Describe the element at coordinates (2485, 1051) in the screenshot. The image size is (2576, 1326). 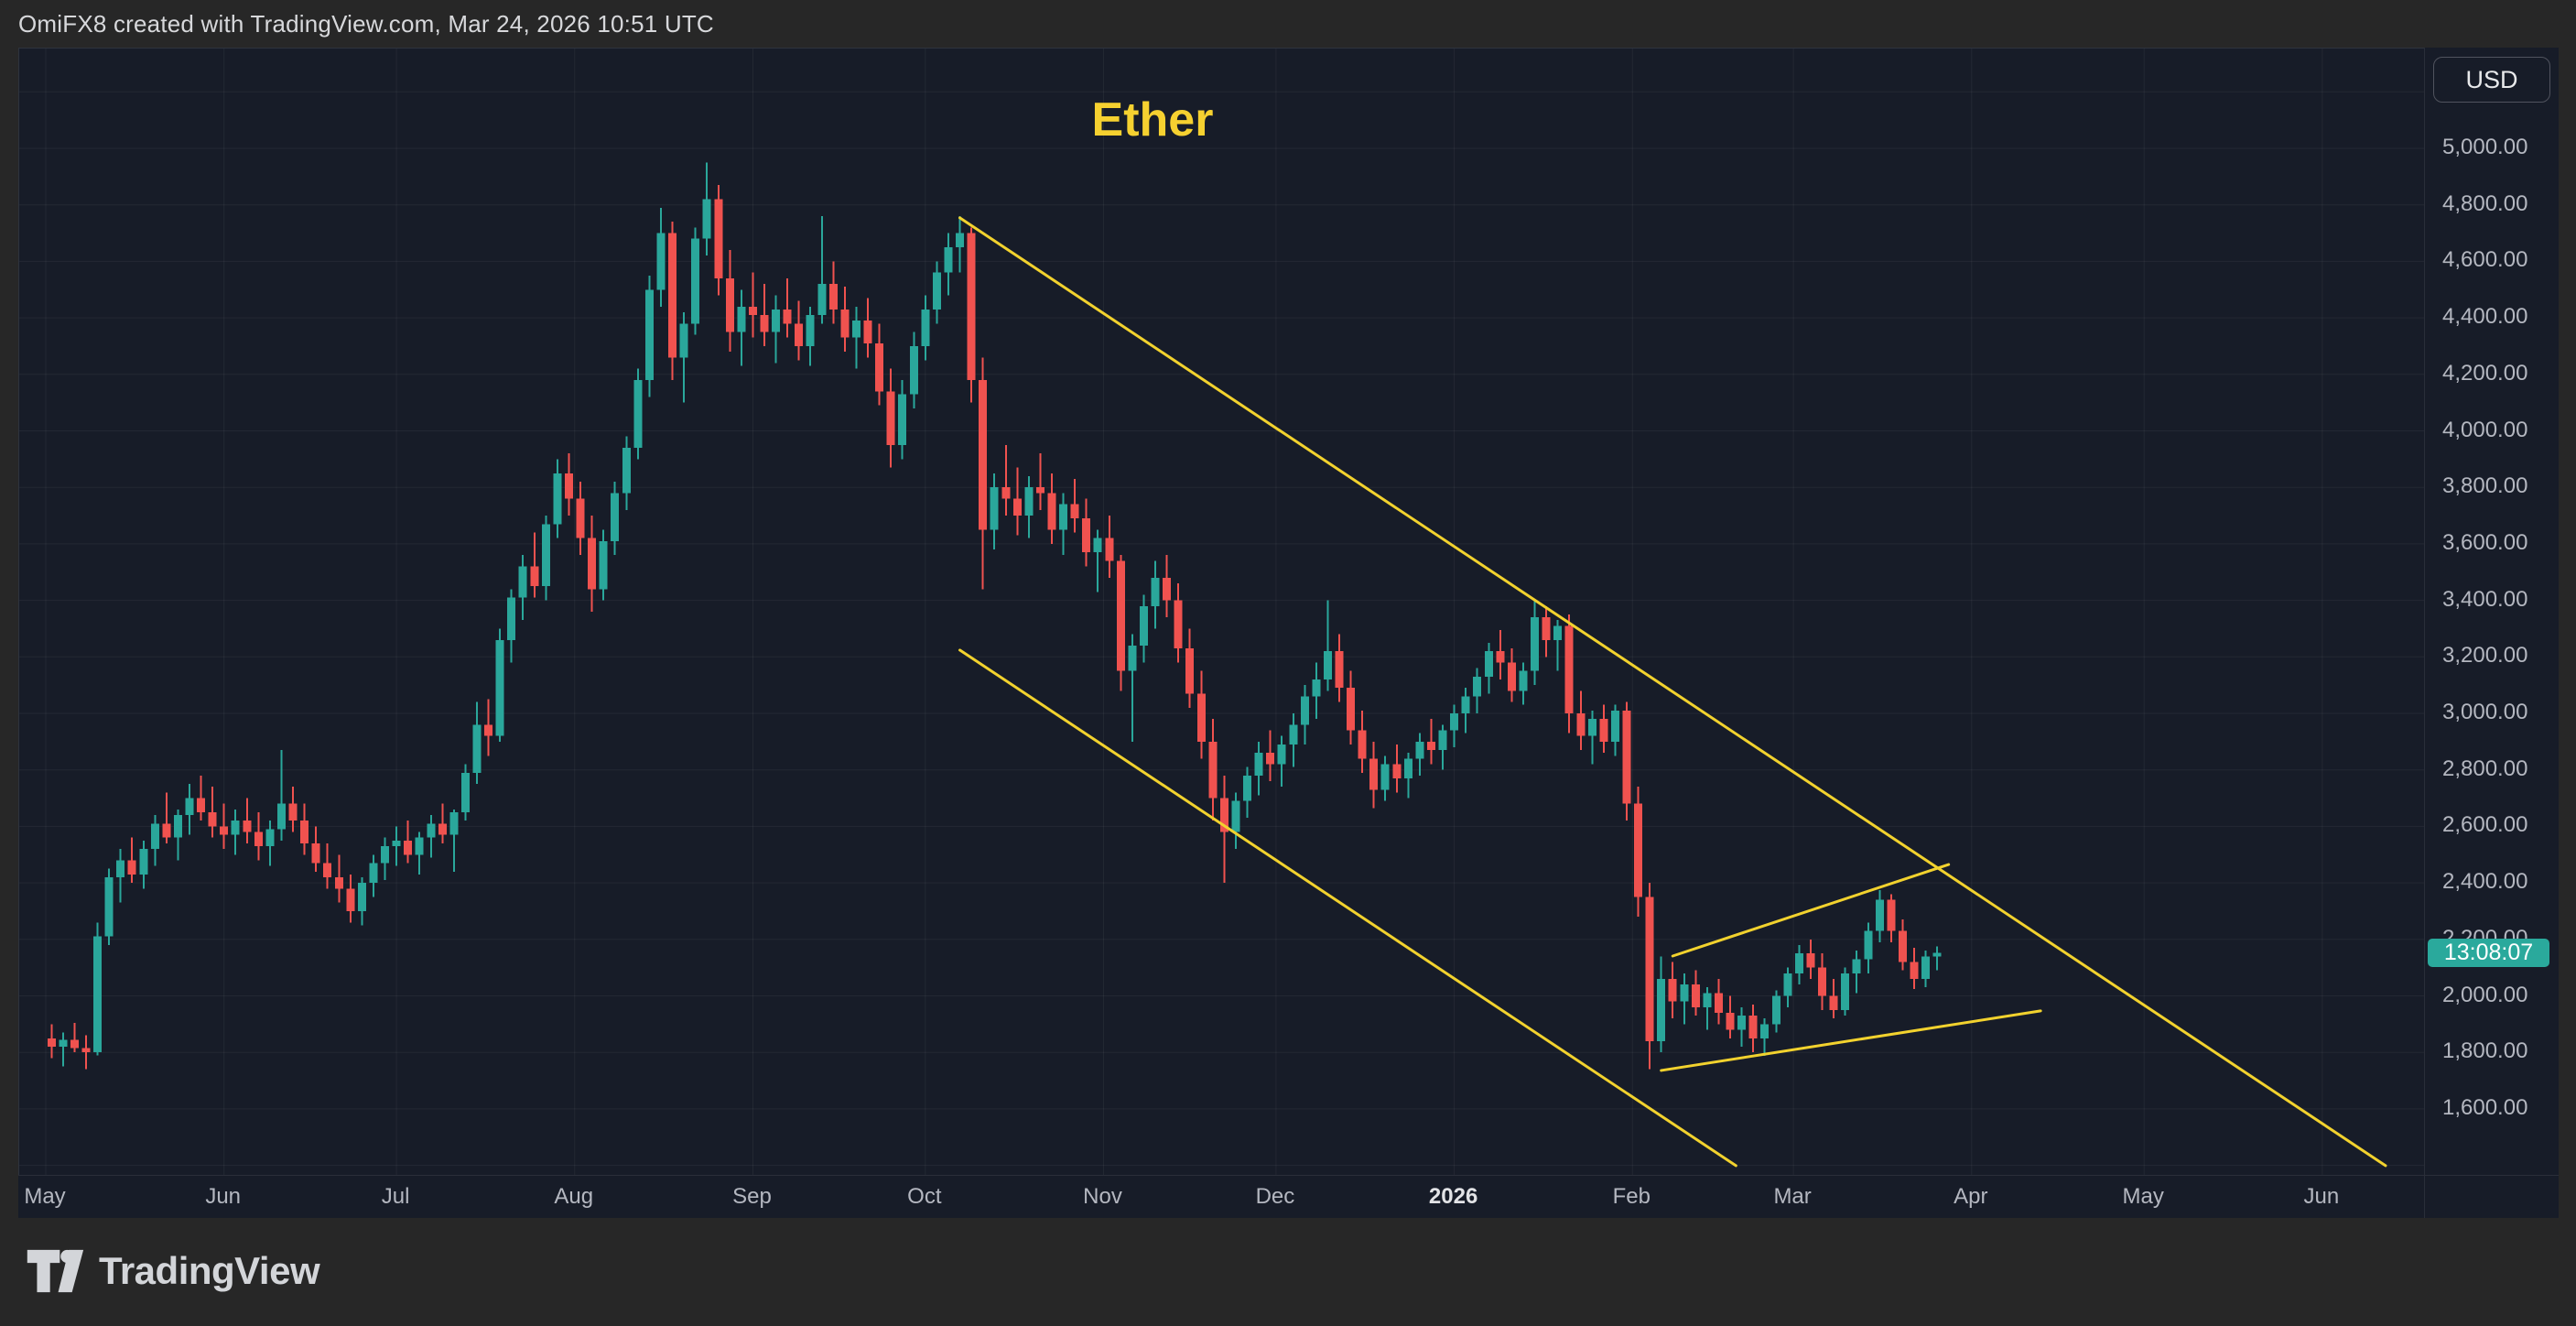
I see `price-axis-label: 1,800.00` at that location.